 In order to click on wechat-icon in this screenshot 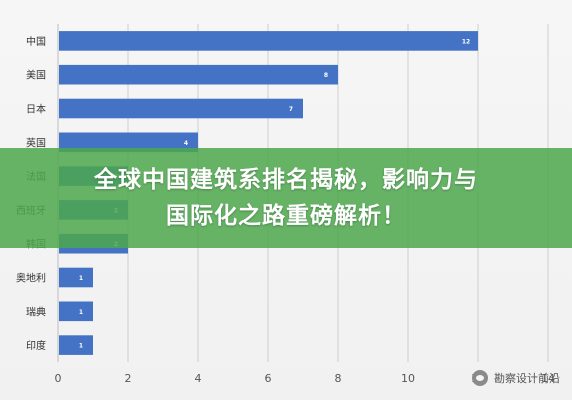, I will do `click(480, 378)`.